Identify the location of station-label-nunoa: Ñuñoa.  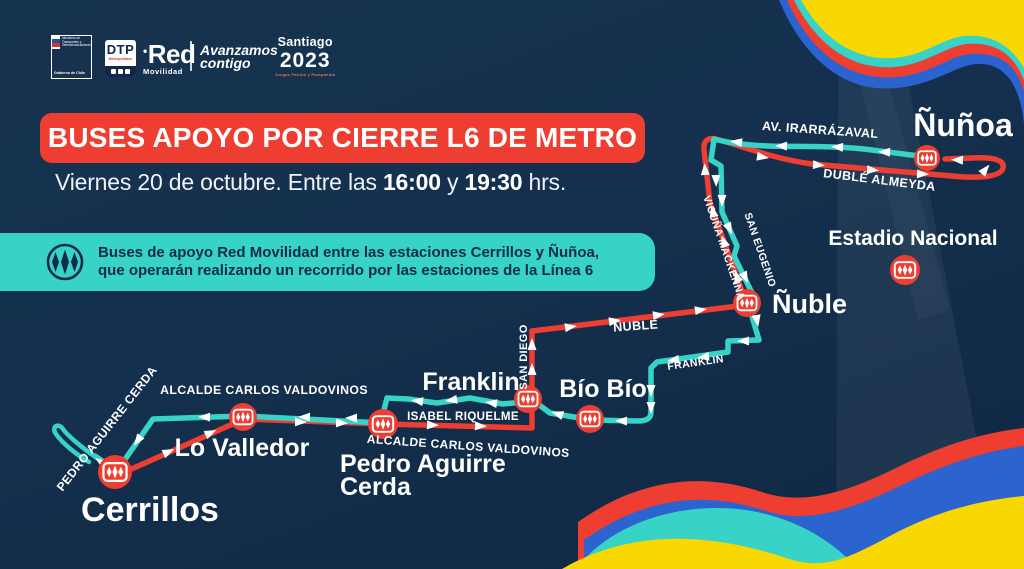
(963, 125).